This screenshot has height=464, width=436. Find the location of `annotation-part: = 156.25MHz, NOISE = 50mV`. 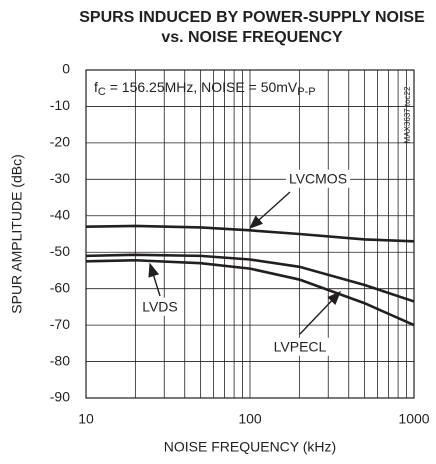

annotation-part: = 156.25MHz, NOISE = 50mV is located at coordinates (202, 87).